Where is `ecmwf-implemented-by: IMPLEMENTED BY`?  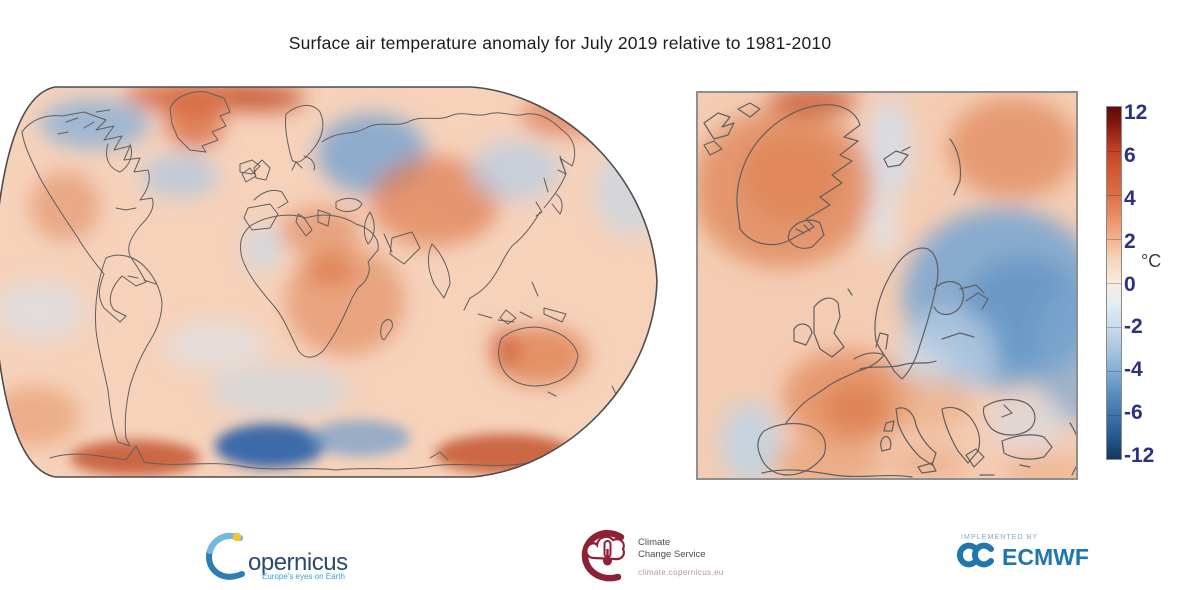 ecmwf-implemented-by: IMPLEMENTED BY is located at coordinates (999, 537).